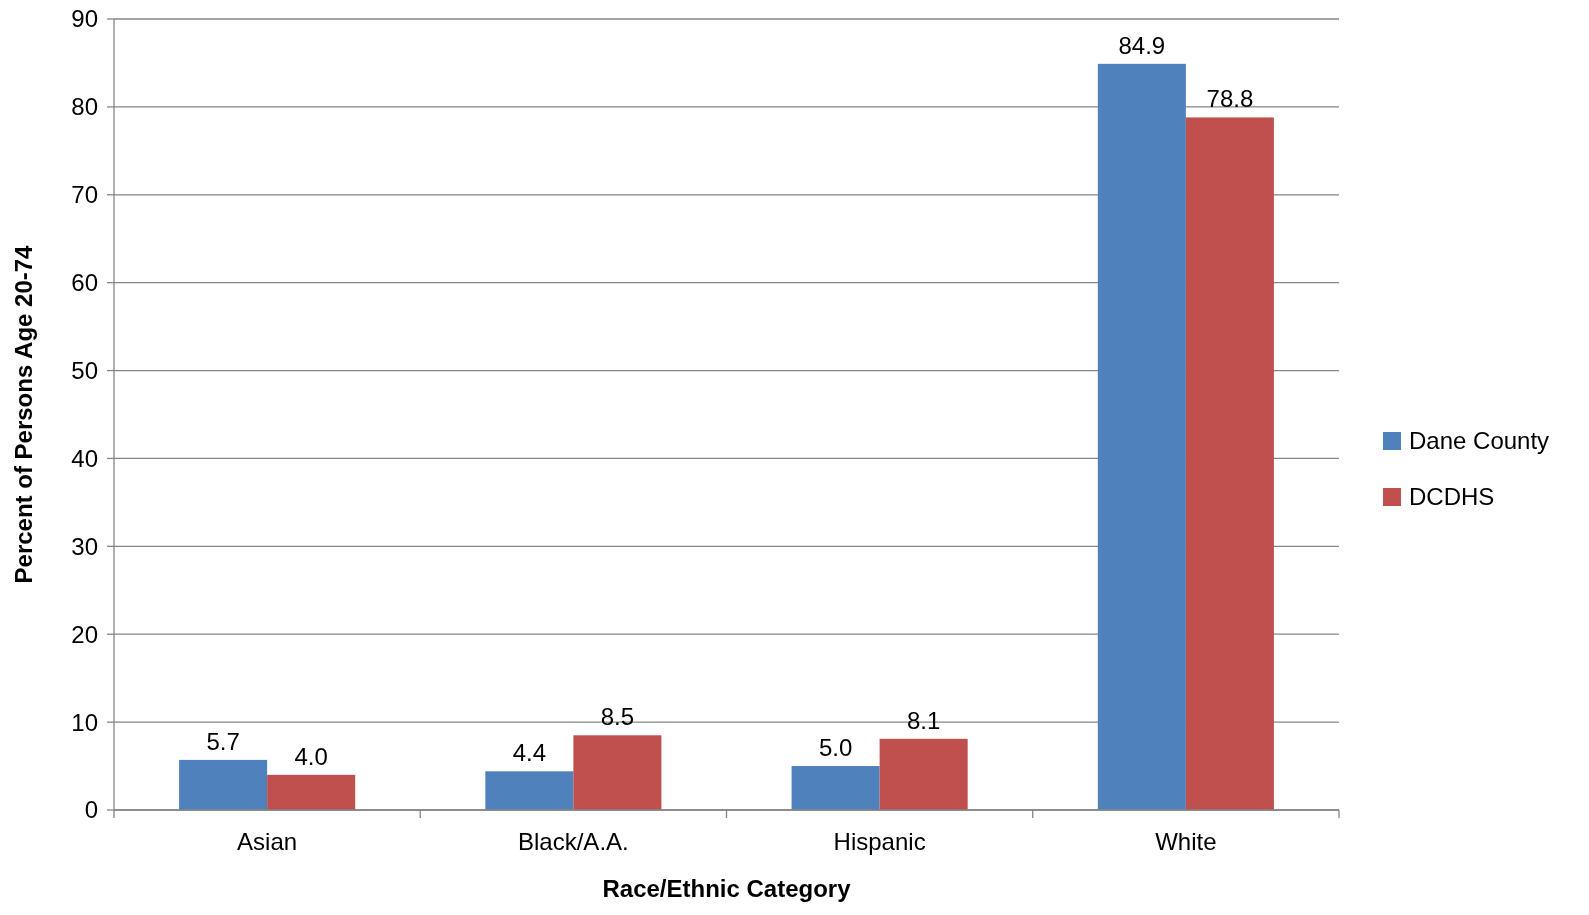 Image resolution: width=1589 pixels, height=915 pixels. What do you see at coordinates (879, 841) in the screenshot?
I see `x-tick-label: Hispanic` at bounding box center [879, 841].